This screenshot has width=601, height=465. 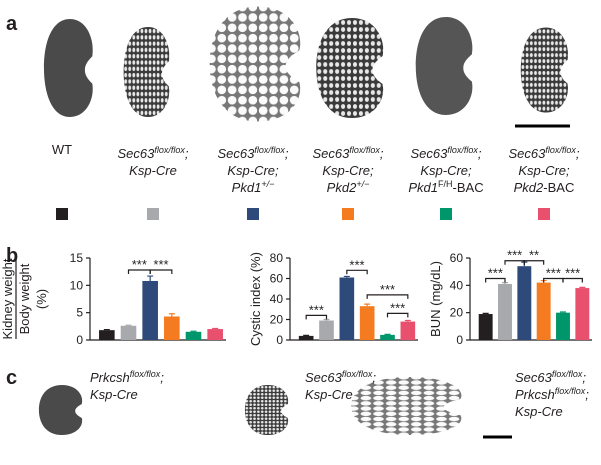 What do you see at coordinates (77, 285) in the screenshot?
I see `y-tick-label: 10` at bounding box center [77, 285].